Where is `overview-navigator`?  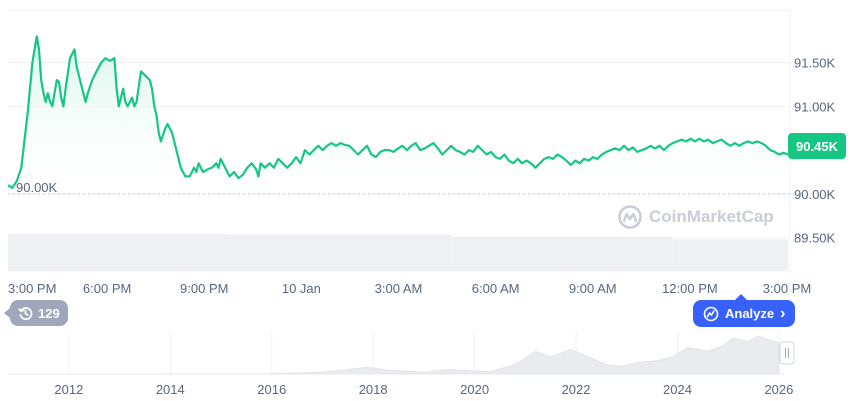
overview-navigator is located at coordinates (401, 353).